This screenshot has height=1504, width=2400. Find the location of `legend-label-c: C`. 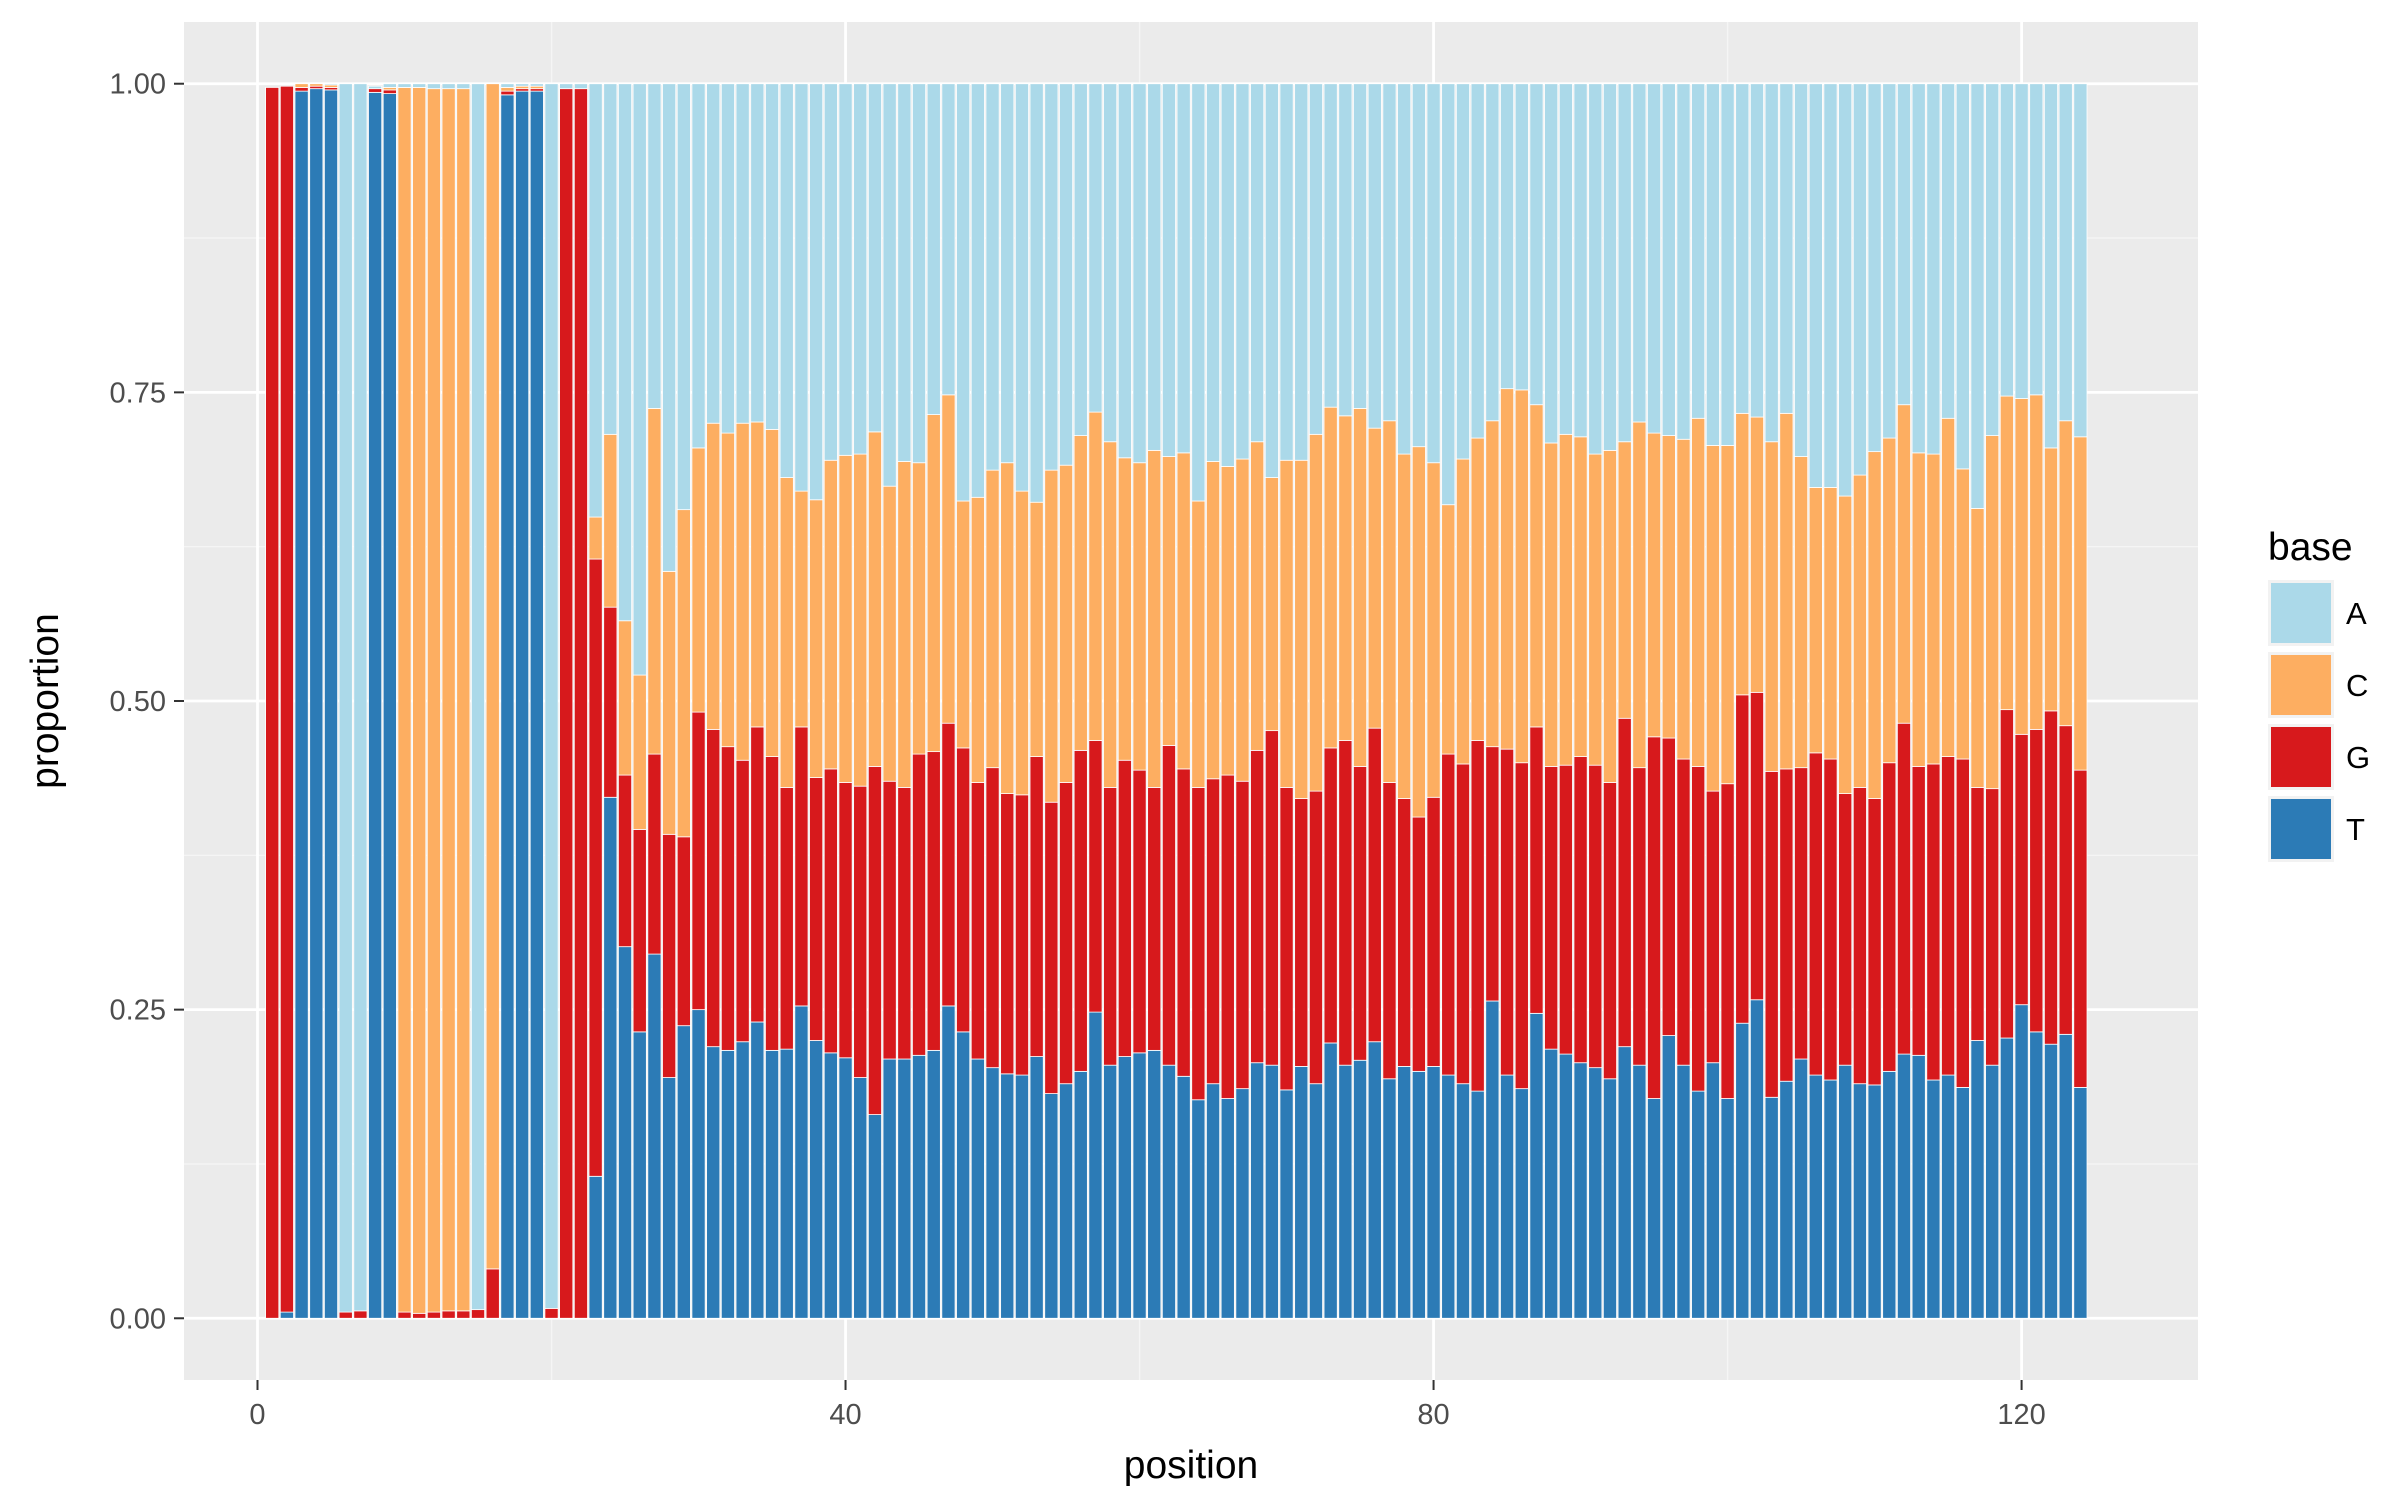

legend-label-c: C is located at coordinates (2357, 685).